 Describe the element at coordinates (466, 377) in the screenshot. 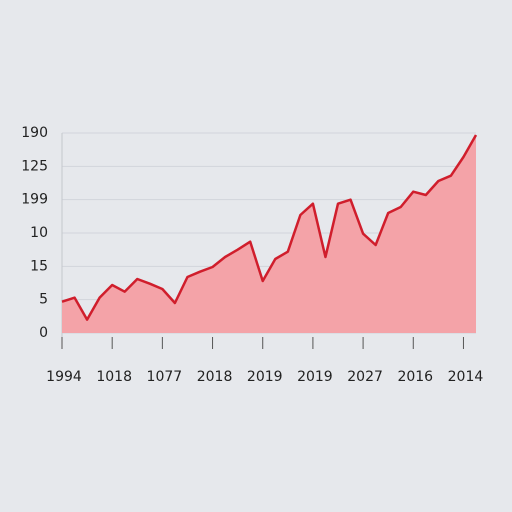

I see `x-tick-label: 2014` at that location.